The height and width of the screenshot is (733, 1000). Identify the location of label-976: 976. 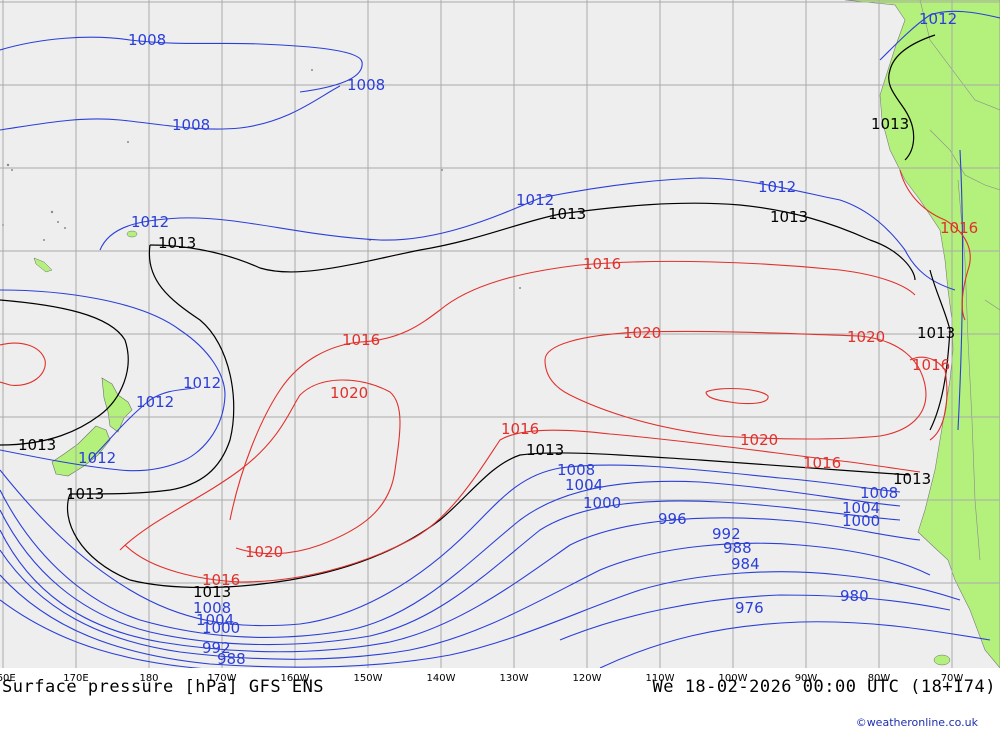
(749, 608).